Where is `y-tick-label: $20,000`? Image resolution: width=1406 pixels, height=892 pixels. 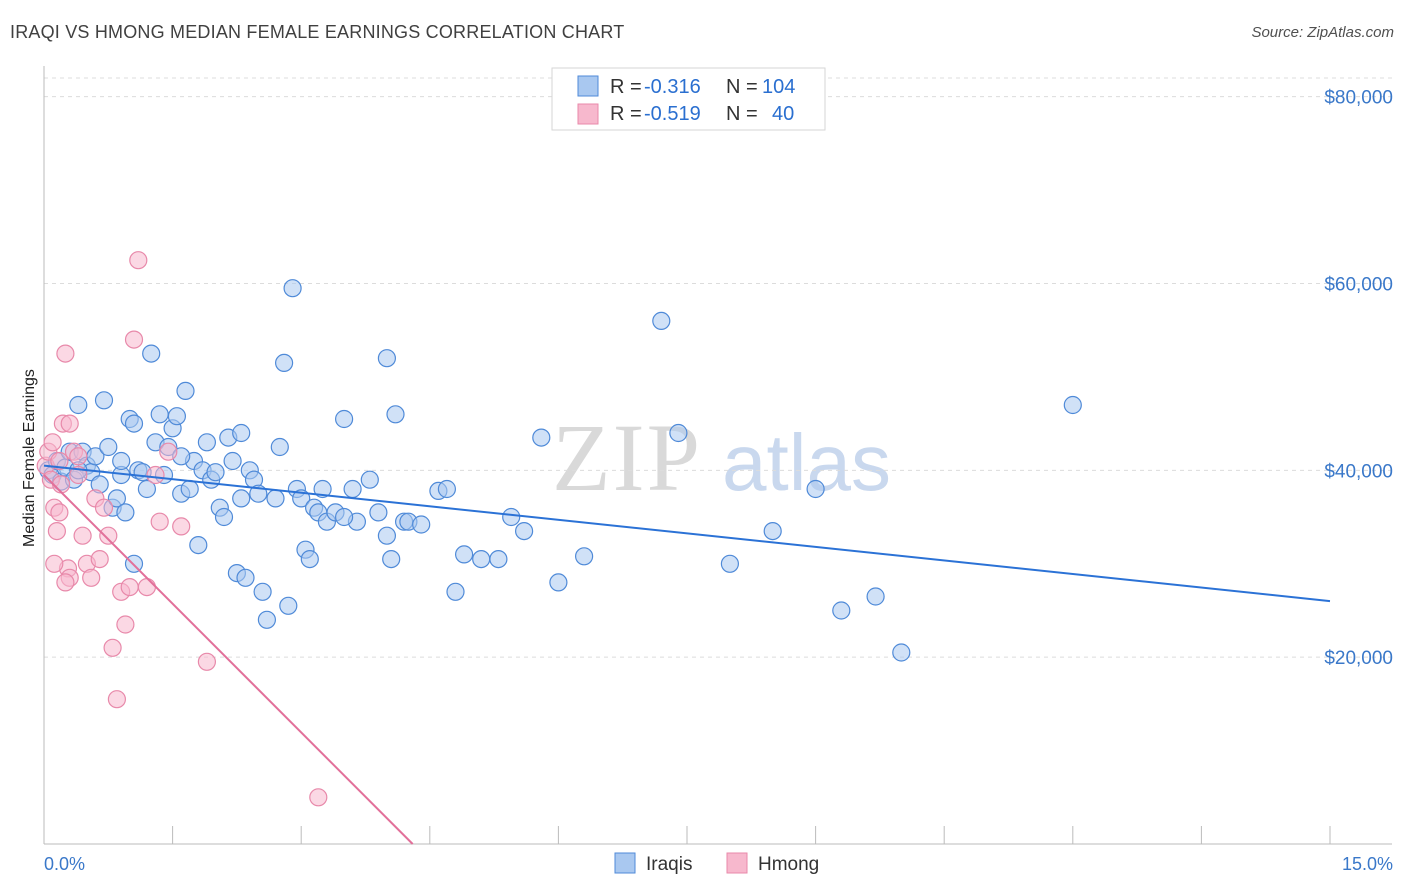 y-tick-label: $20,000 is located at coordinates (1358, 658).